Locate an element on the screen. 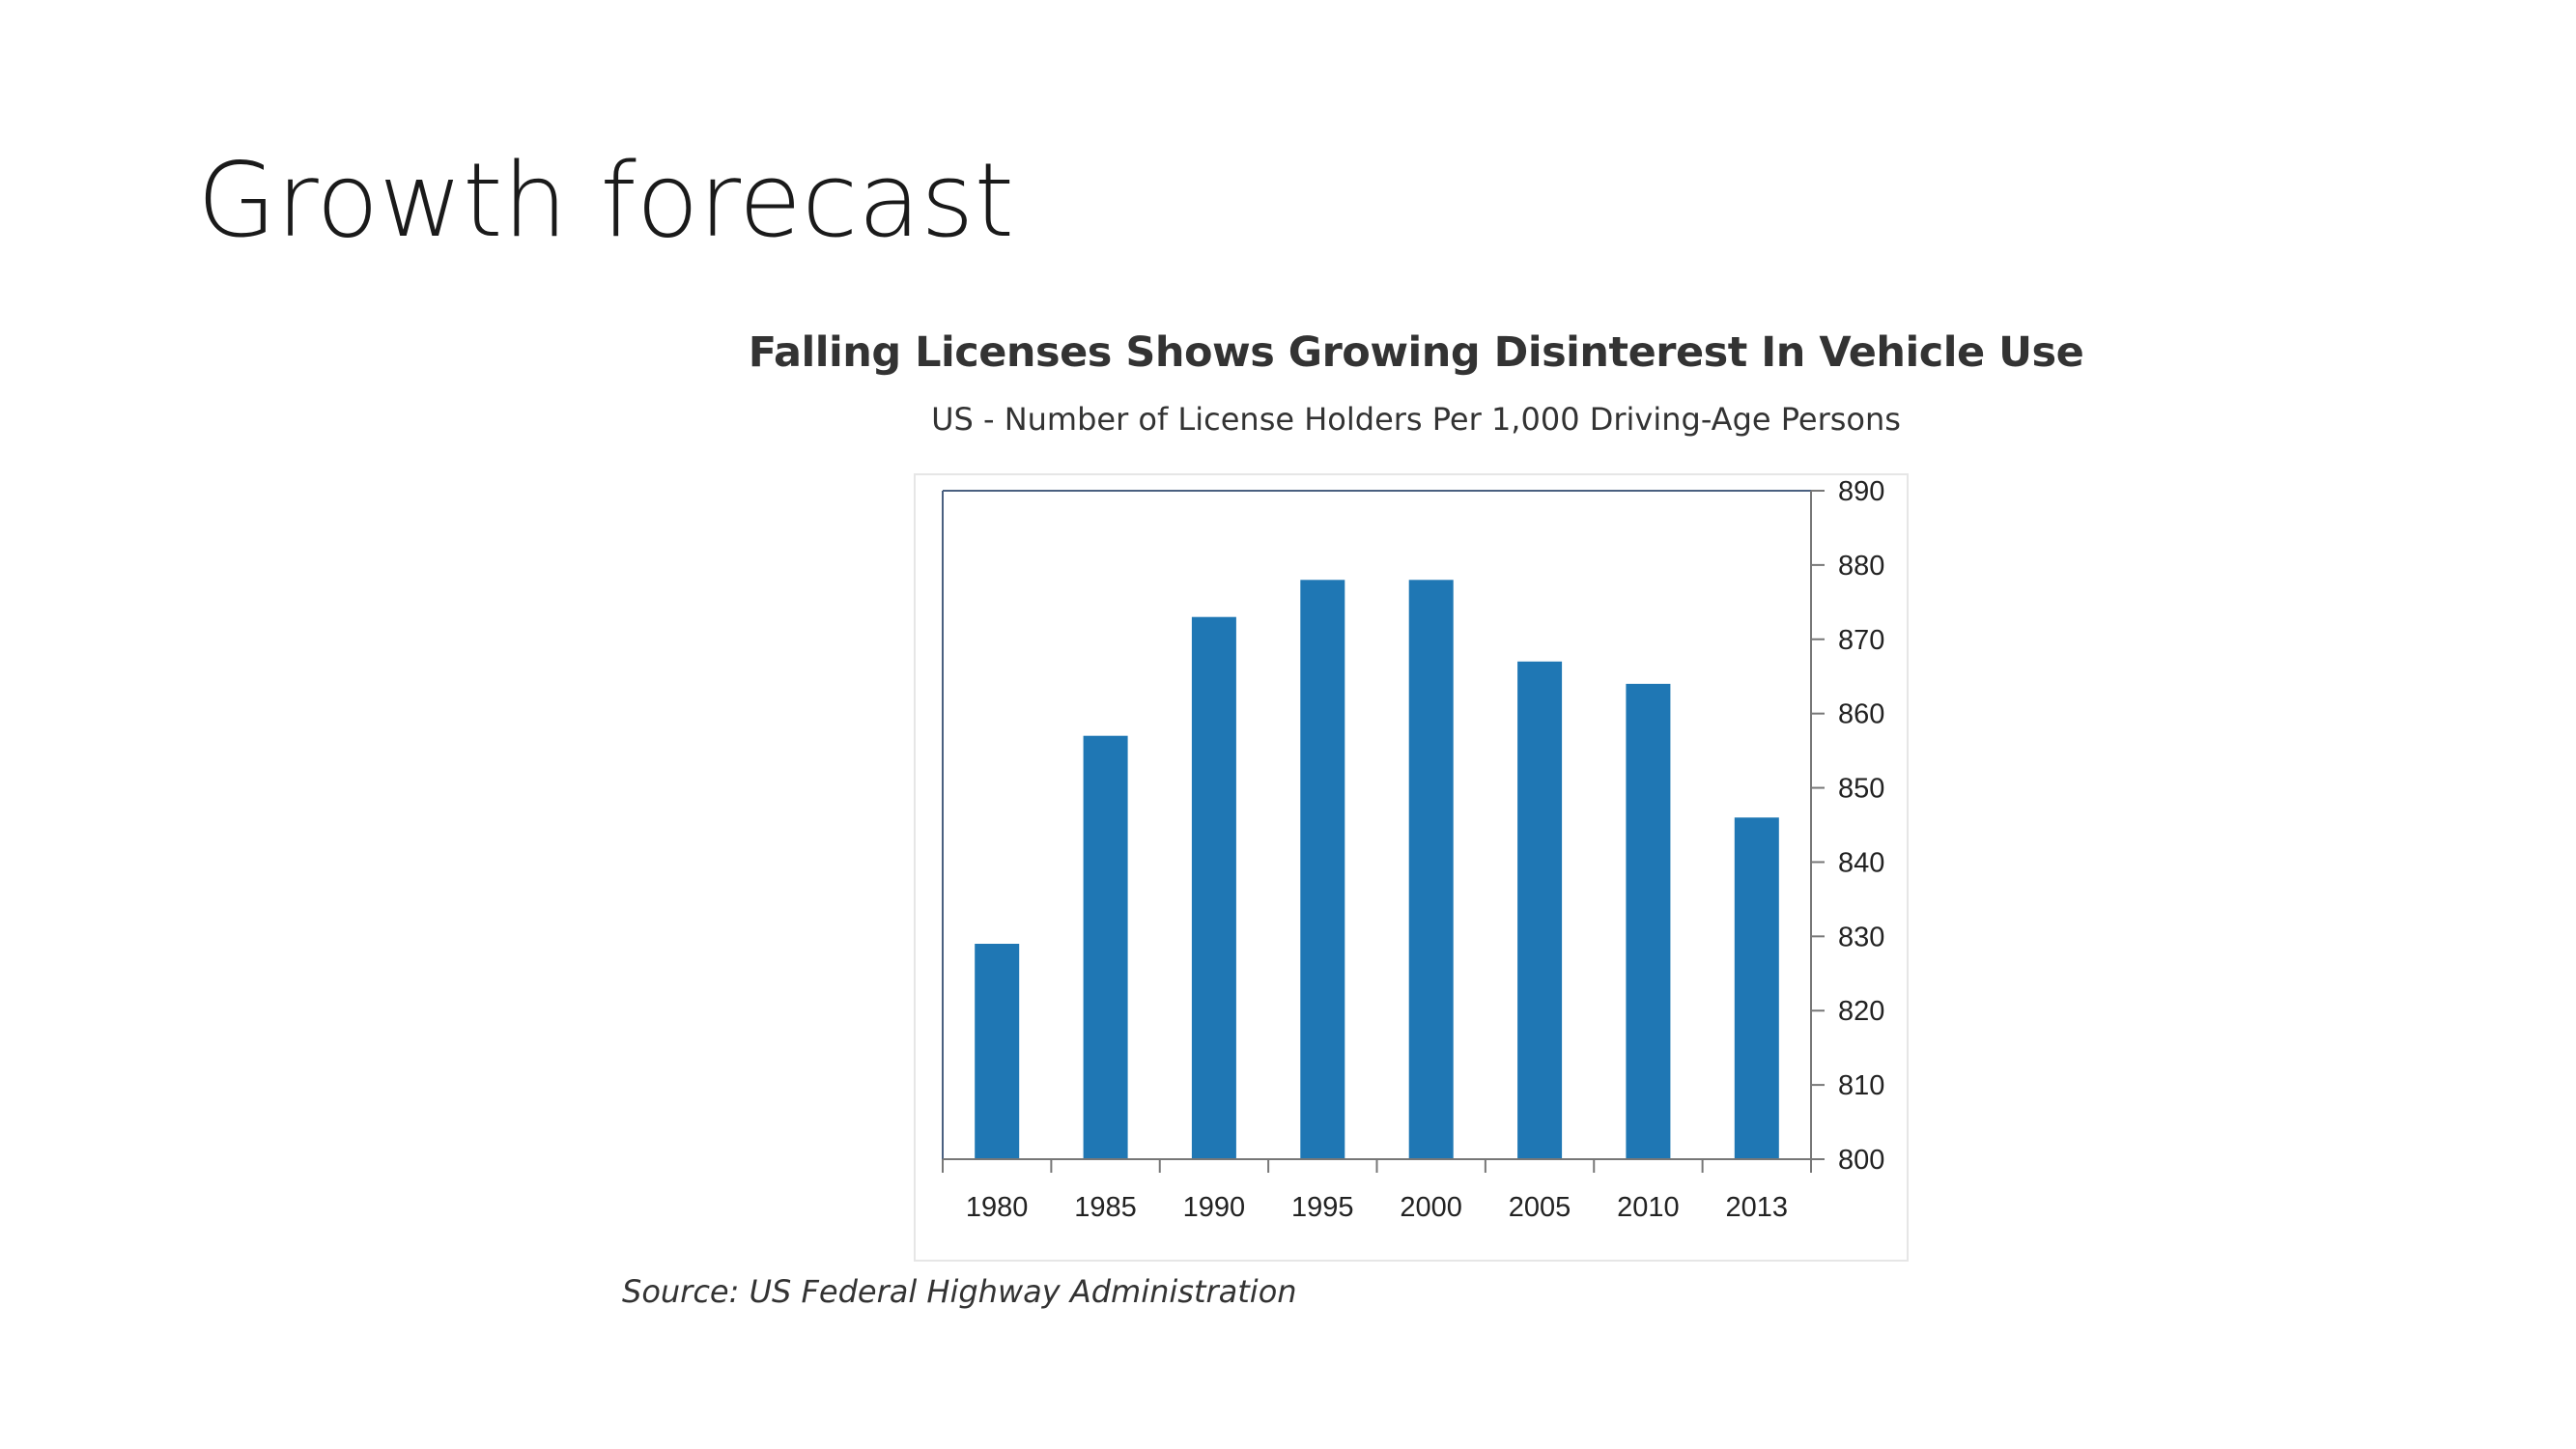 The image size is (2576, 1449). y-tick-label-890: 890 is located at coordinates (1861, 491).